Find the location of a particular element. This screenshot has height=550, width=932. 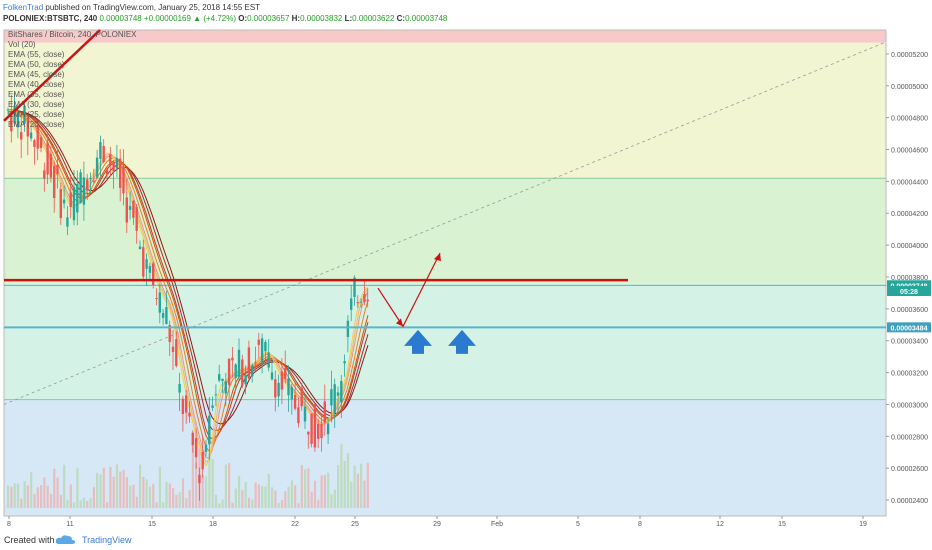

y-tick-label: 0.00003000 is located at coordinates (909, 405).